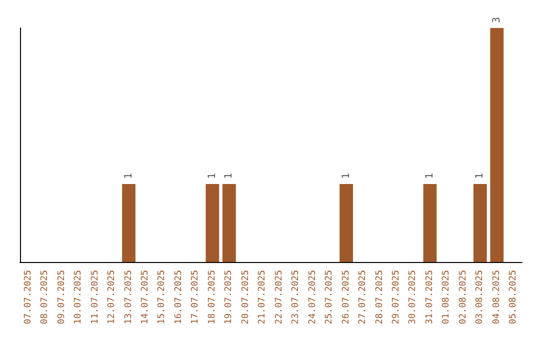  Describe the element at coordinates (195, 297) in the screenshot. I see `x-tick-label: 17.07.2025` at that location.